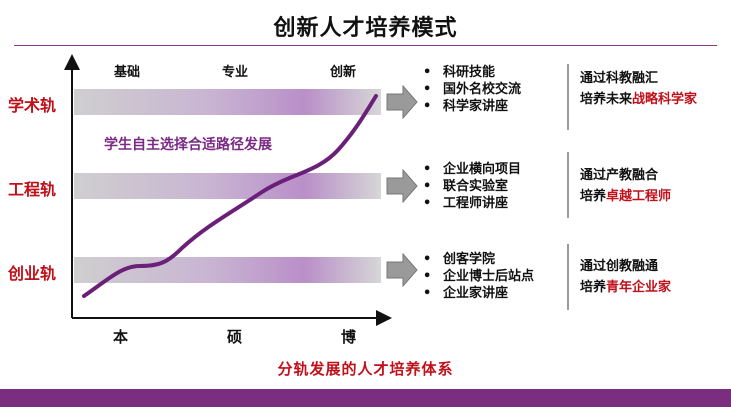 The height and width of the screenshot is (407, 731). What do you see at coordinates (619, 266) in the screenshot?
I see `outcome-line: 通过创教融通` at bounding box center [619, 266].